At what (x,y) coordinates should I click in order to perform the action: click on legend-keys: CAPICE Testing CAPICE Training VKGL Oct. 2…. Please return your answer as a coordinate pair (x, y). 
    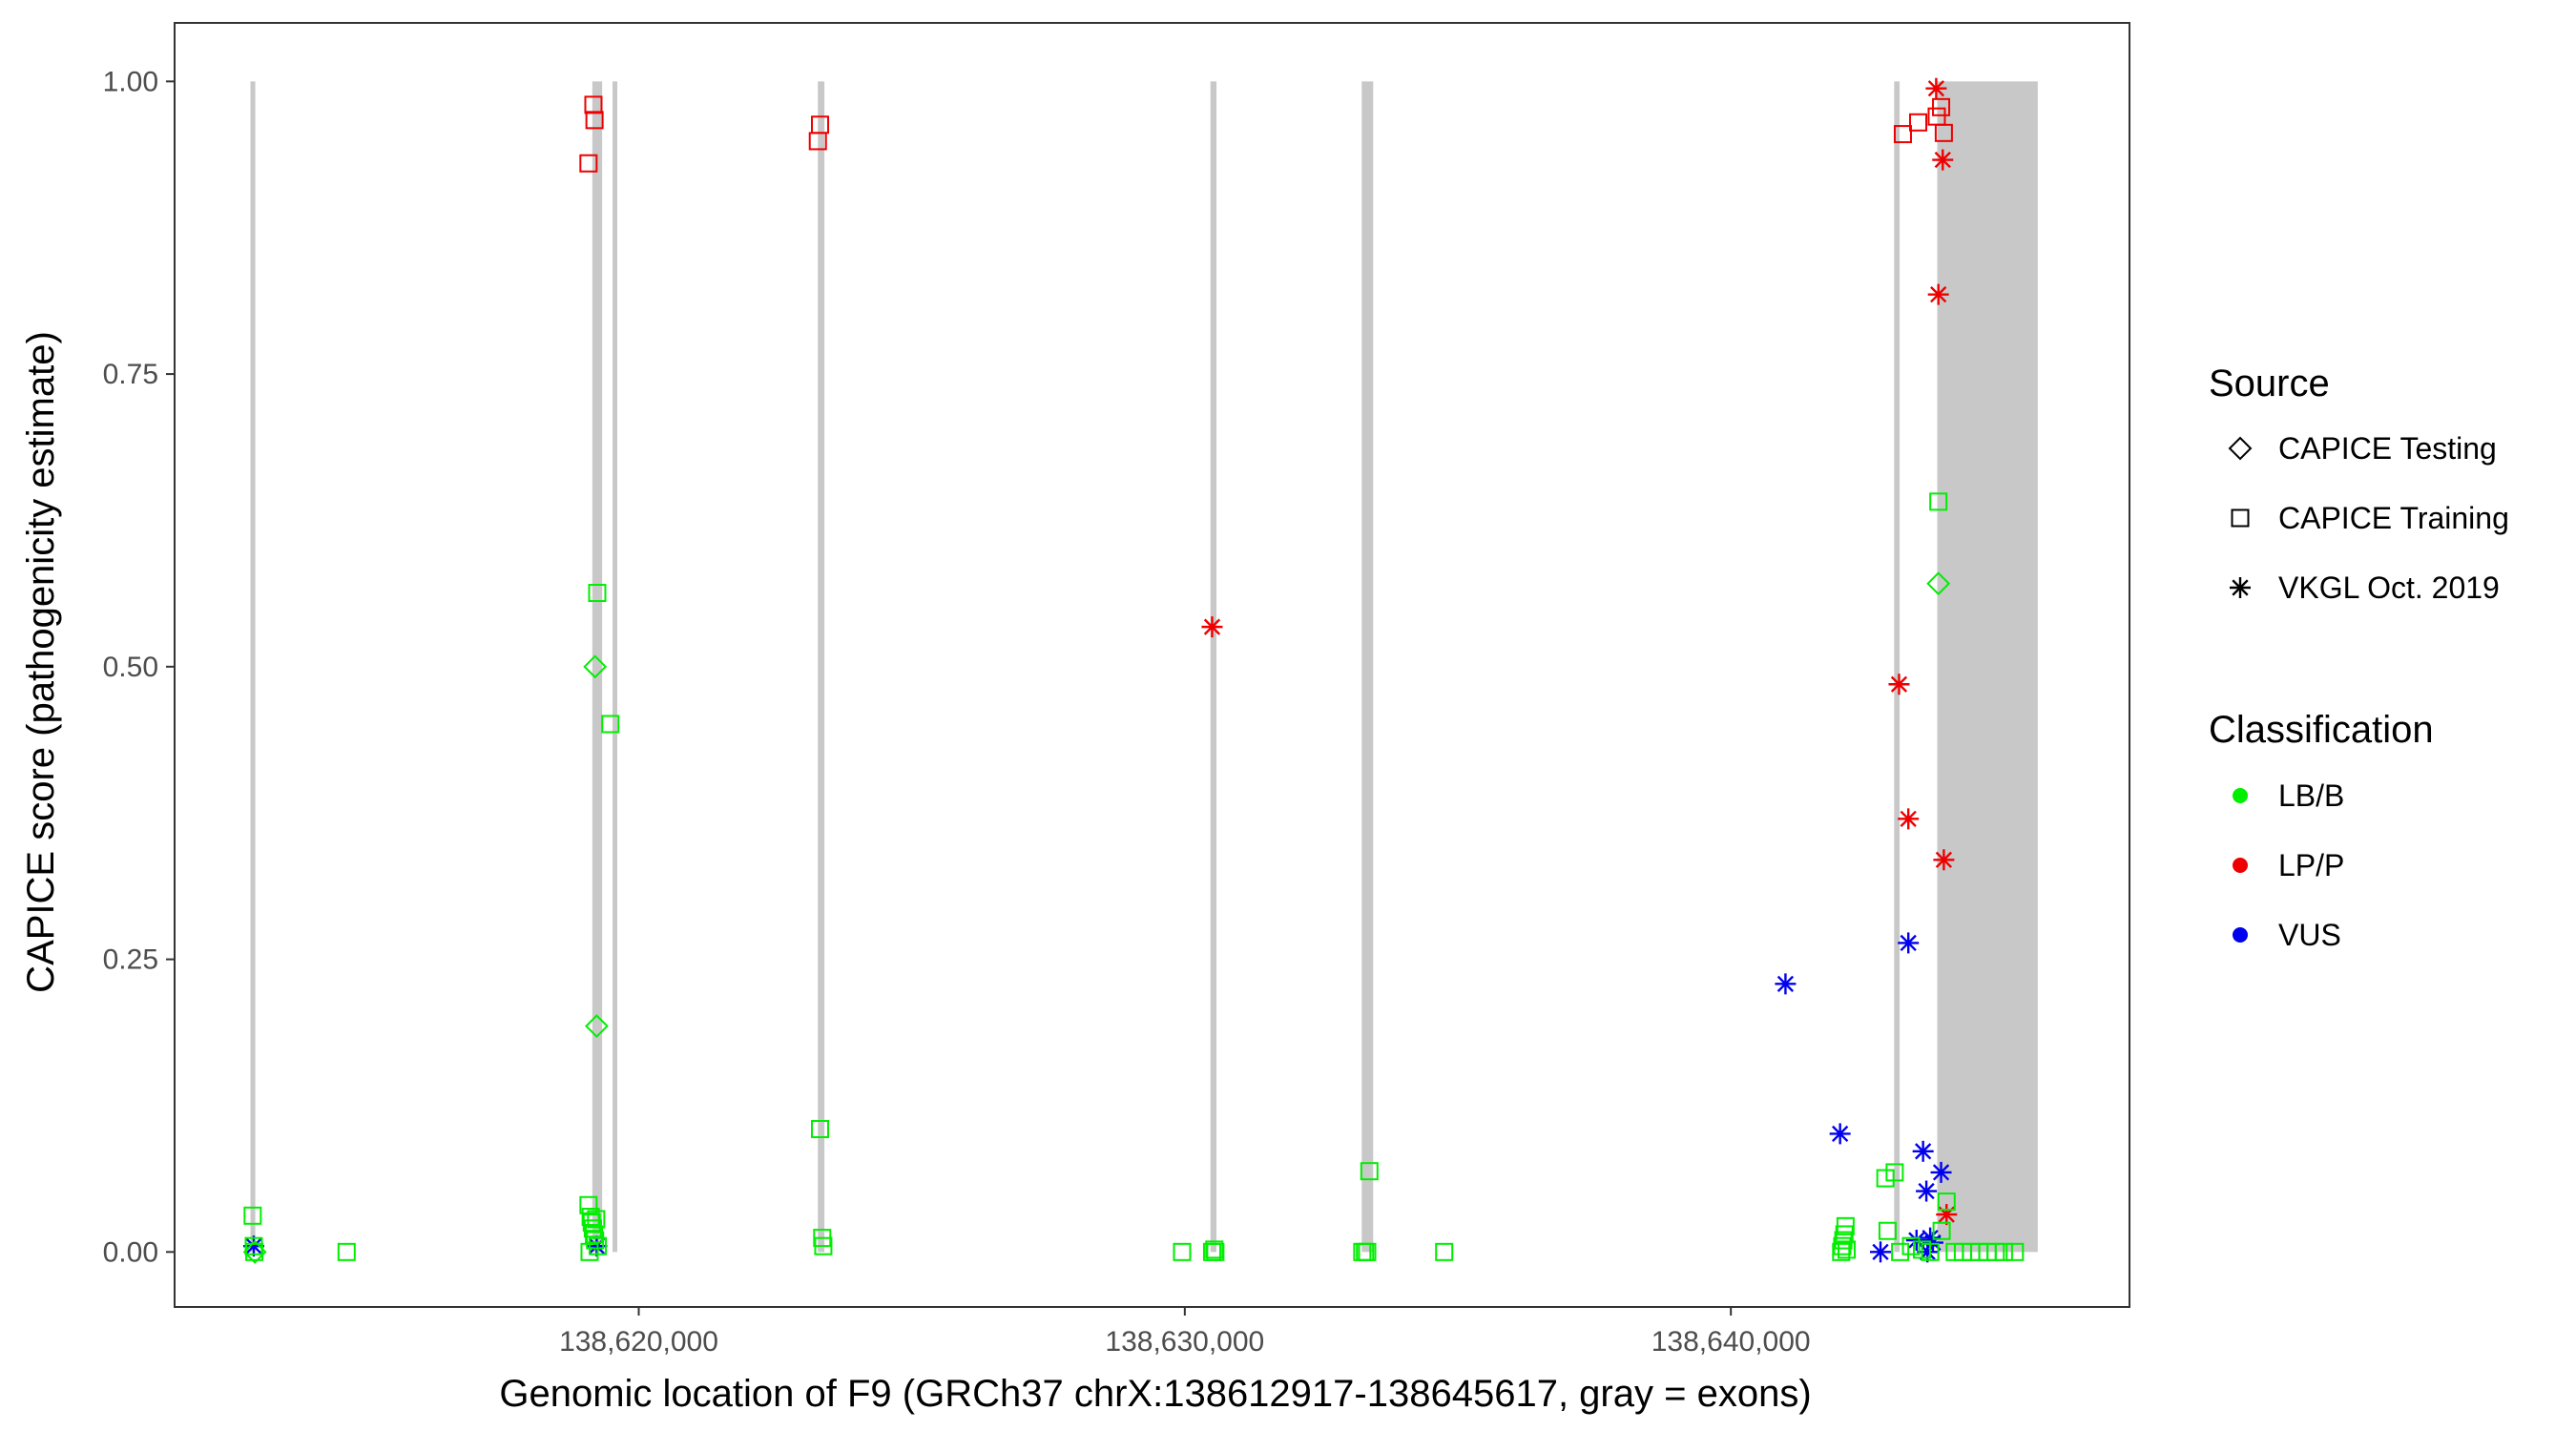
    Looking at the image, I should click on (2368, 692).